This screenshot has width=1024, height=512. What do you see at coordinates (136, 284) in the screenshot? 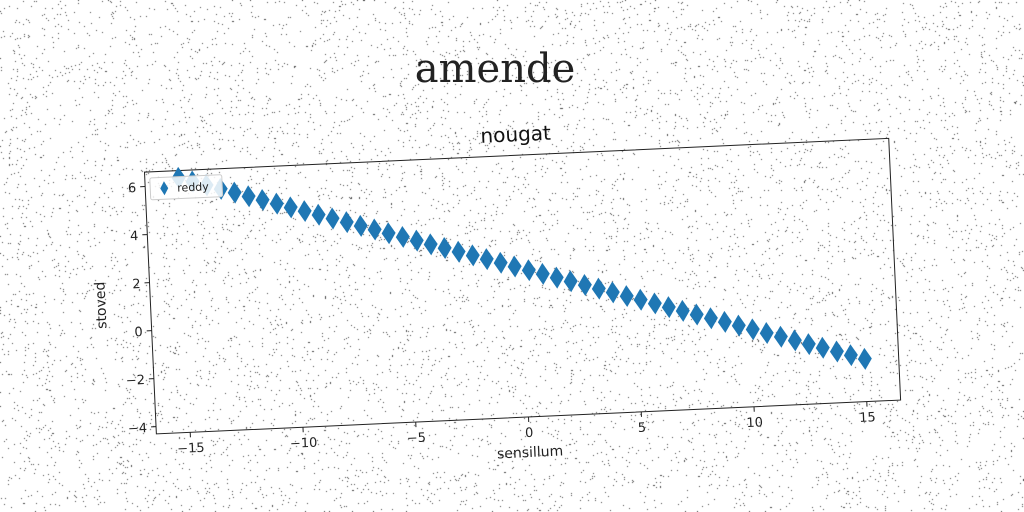
I see `y-tick-label: 2` at bounding box center [136, 284].